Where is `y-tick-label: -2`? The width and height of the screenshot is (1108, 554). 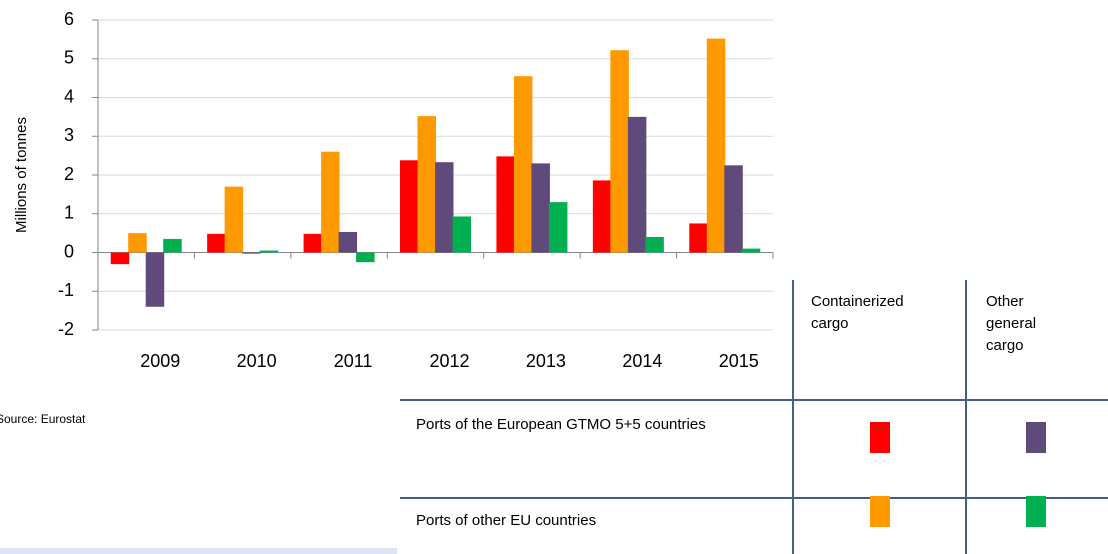
y-tick-label: -2 is located at coordinates (66, 329).